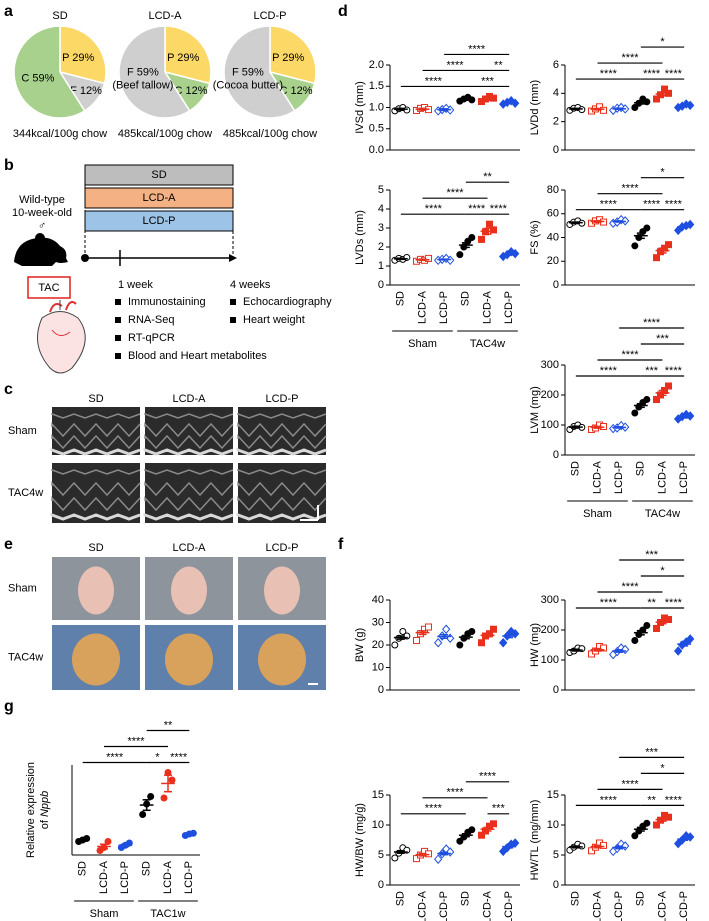 This screenshot has height=921, width=709. I want to click on panel-label: a, so click(8, 11).